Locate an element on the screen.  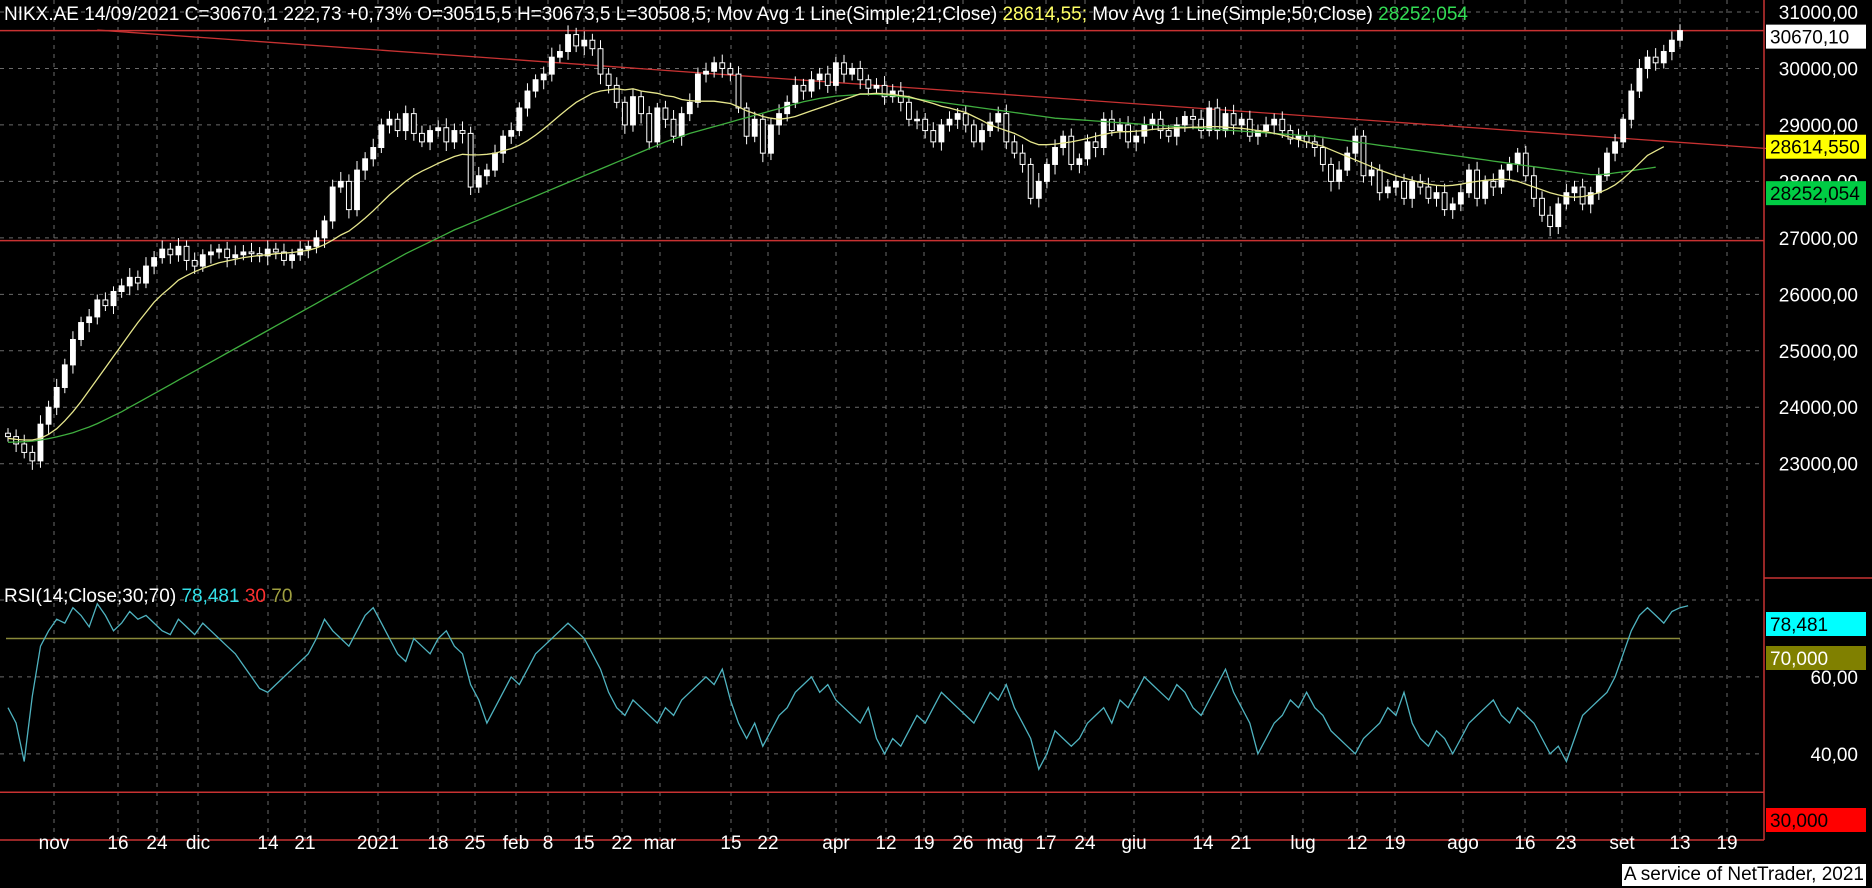
rsi-value-badge: 78,481 is located at coordinates (1799, 625).